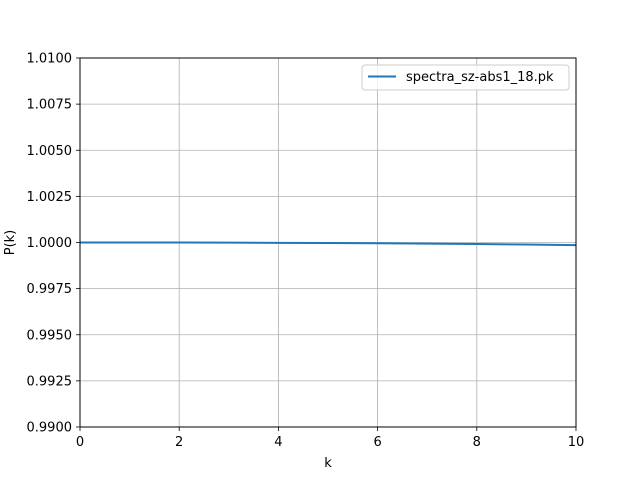 This screenshot has width=640, height=480. Describe the element at coordinates (179, 442) in the screenshot. I see `x-tick-label: 2` at that location.